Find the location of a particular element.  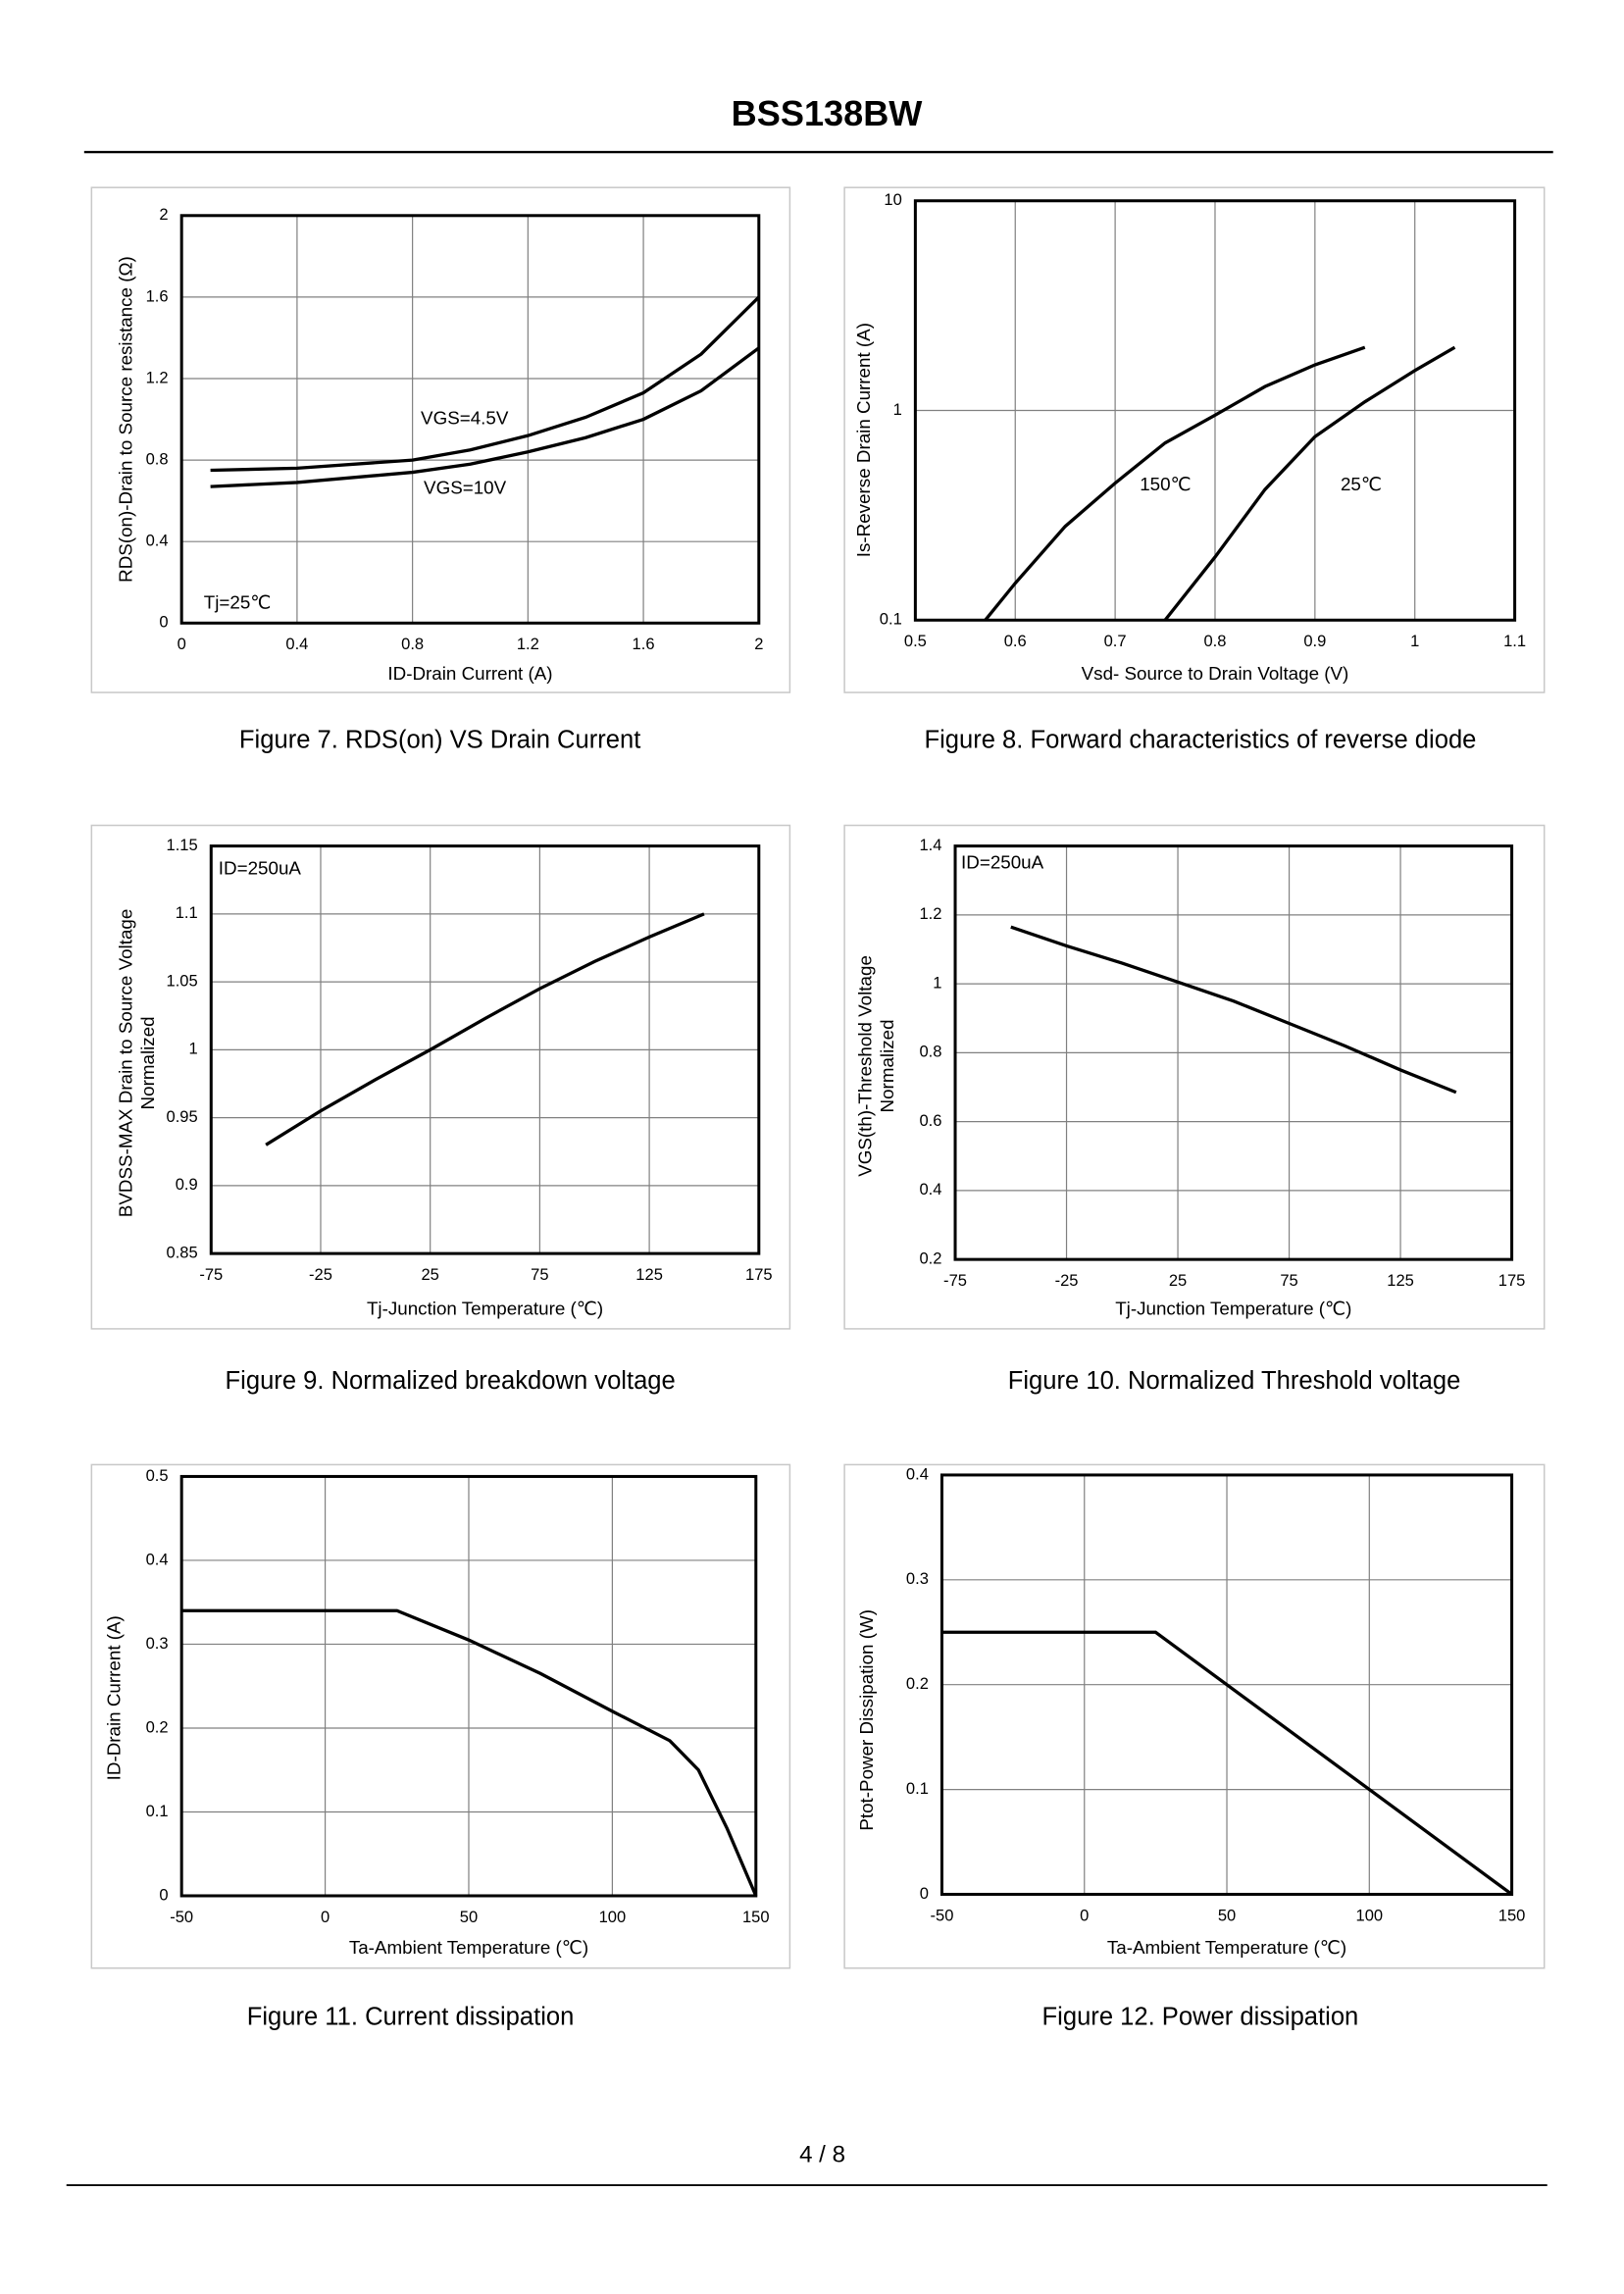

y-tick-label: 1.6 is located at coordinates (157, 295).